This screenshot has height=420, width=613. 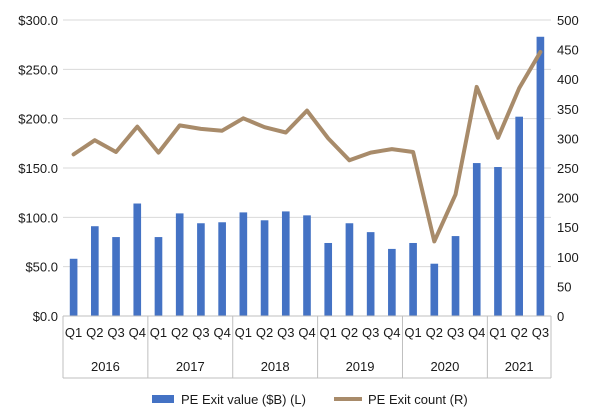 I want to click on right-tick-label: 0, so click(x=560, y=316).